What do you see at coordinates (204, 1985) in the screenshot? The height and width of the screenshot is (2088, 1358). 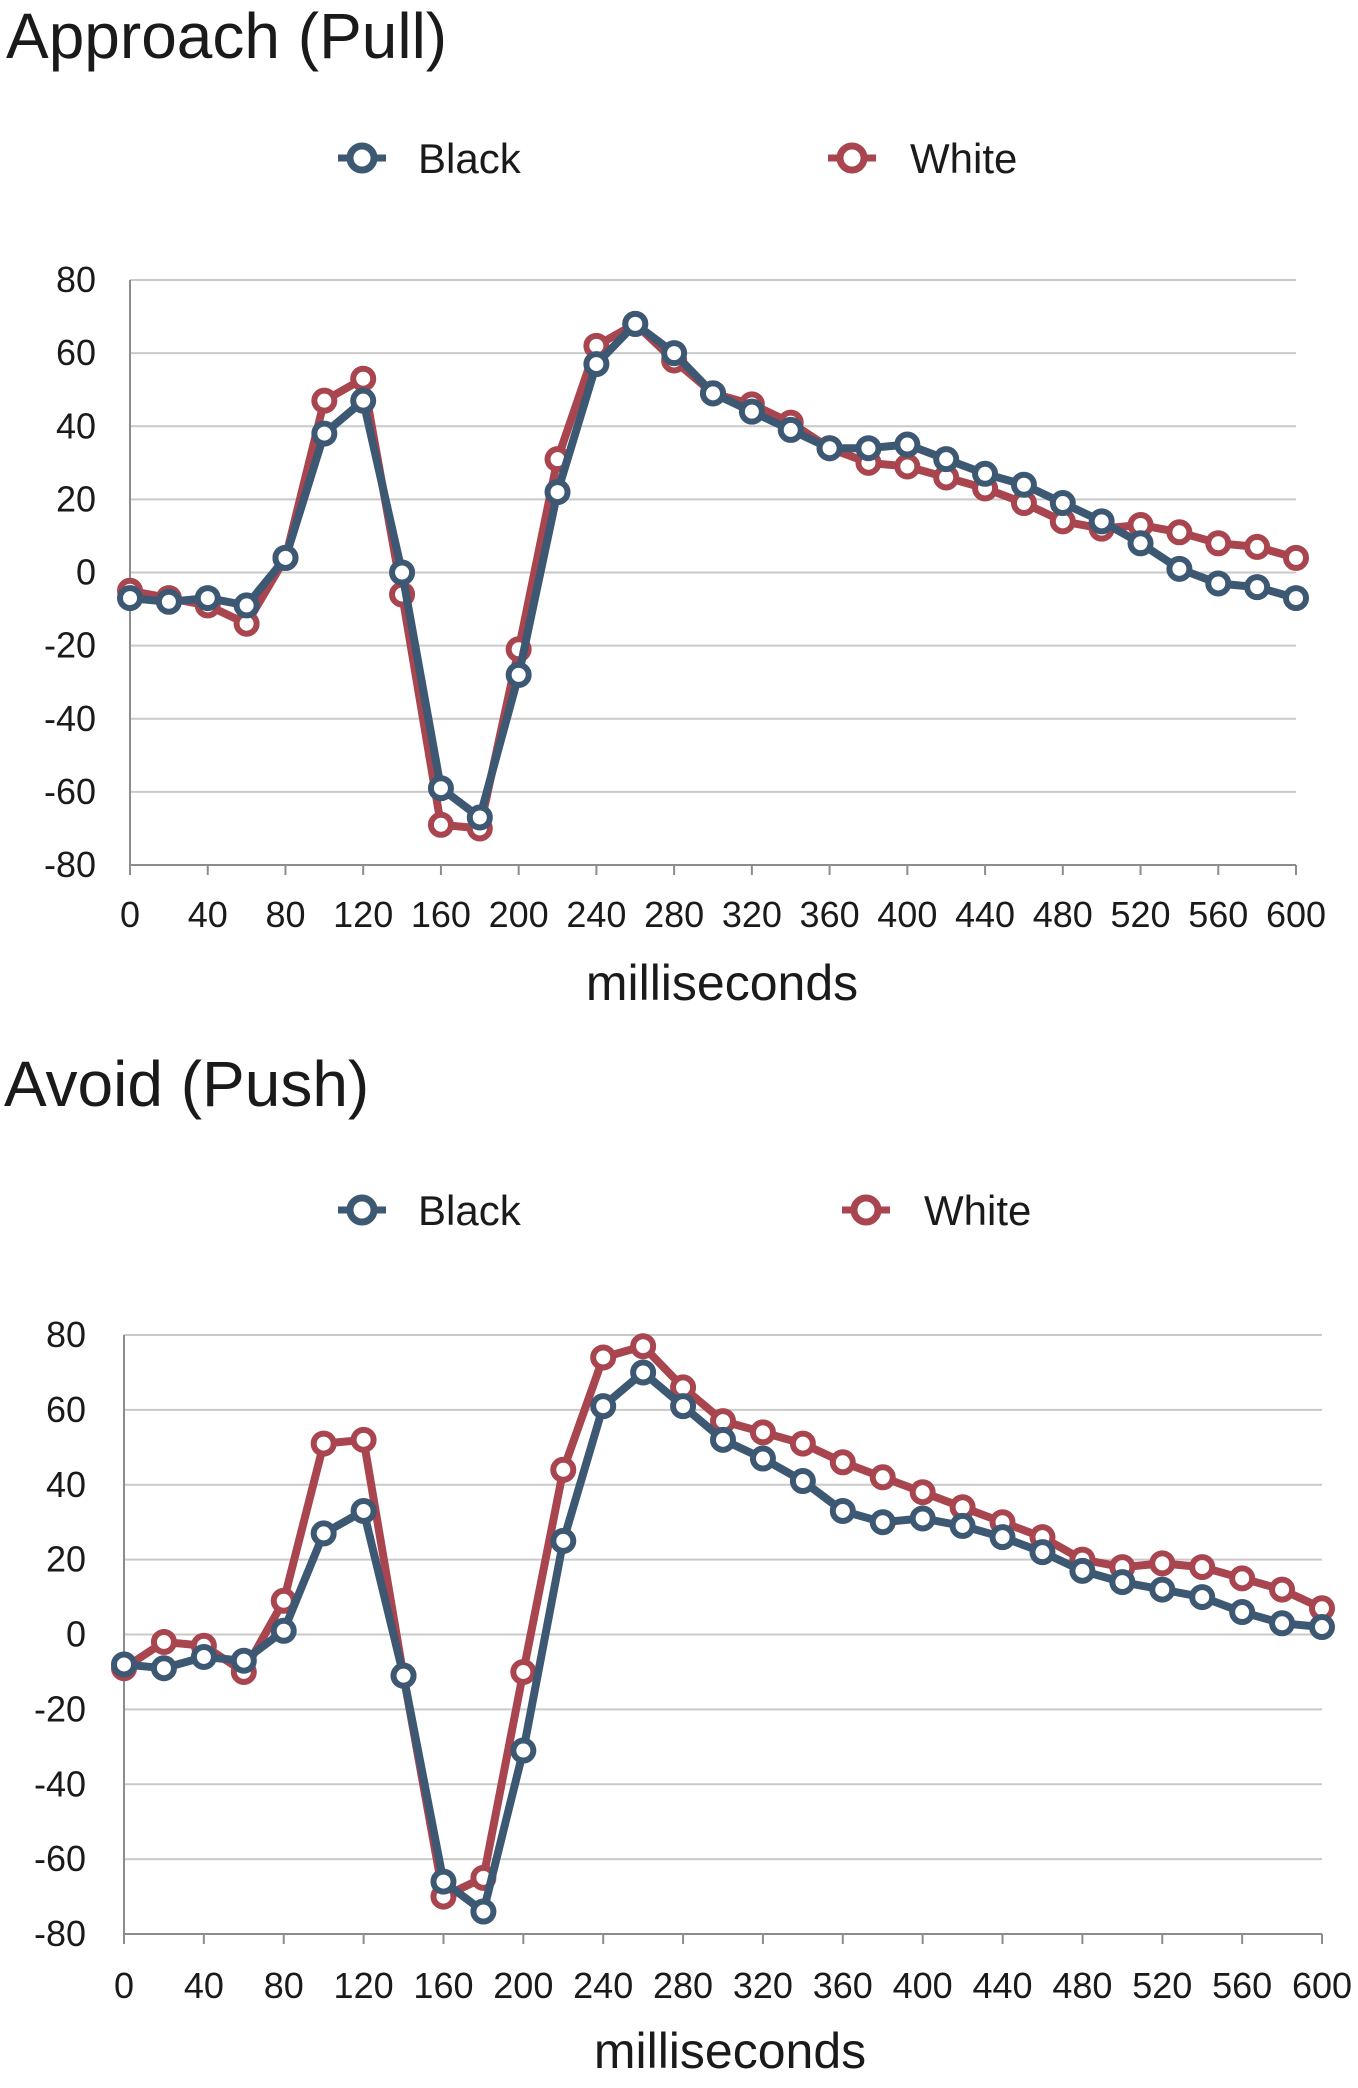 I see `x-tick-label: 40` at bounding box center [204, 1985].